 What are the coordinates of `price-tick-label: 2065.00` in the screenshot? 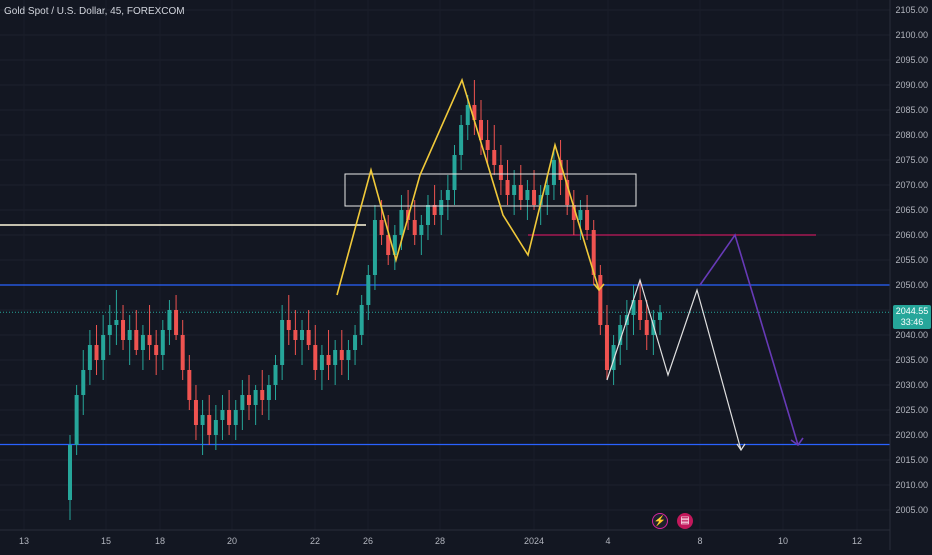 It's located at (911, 210).